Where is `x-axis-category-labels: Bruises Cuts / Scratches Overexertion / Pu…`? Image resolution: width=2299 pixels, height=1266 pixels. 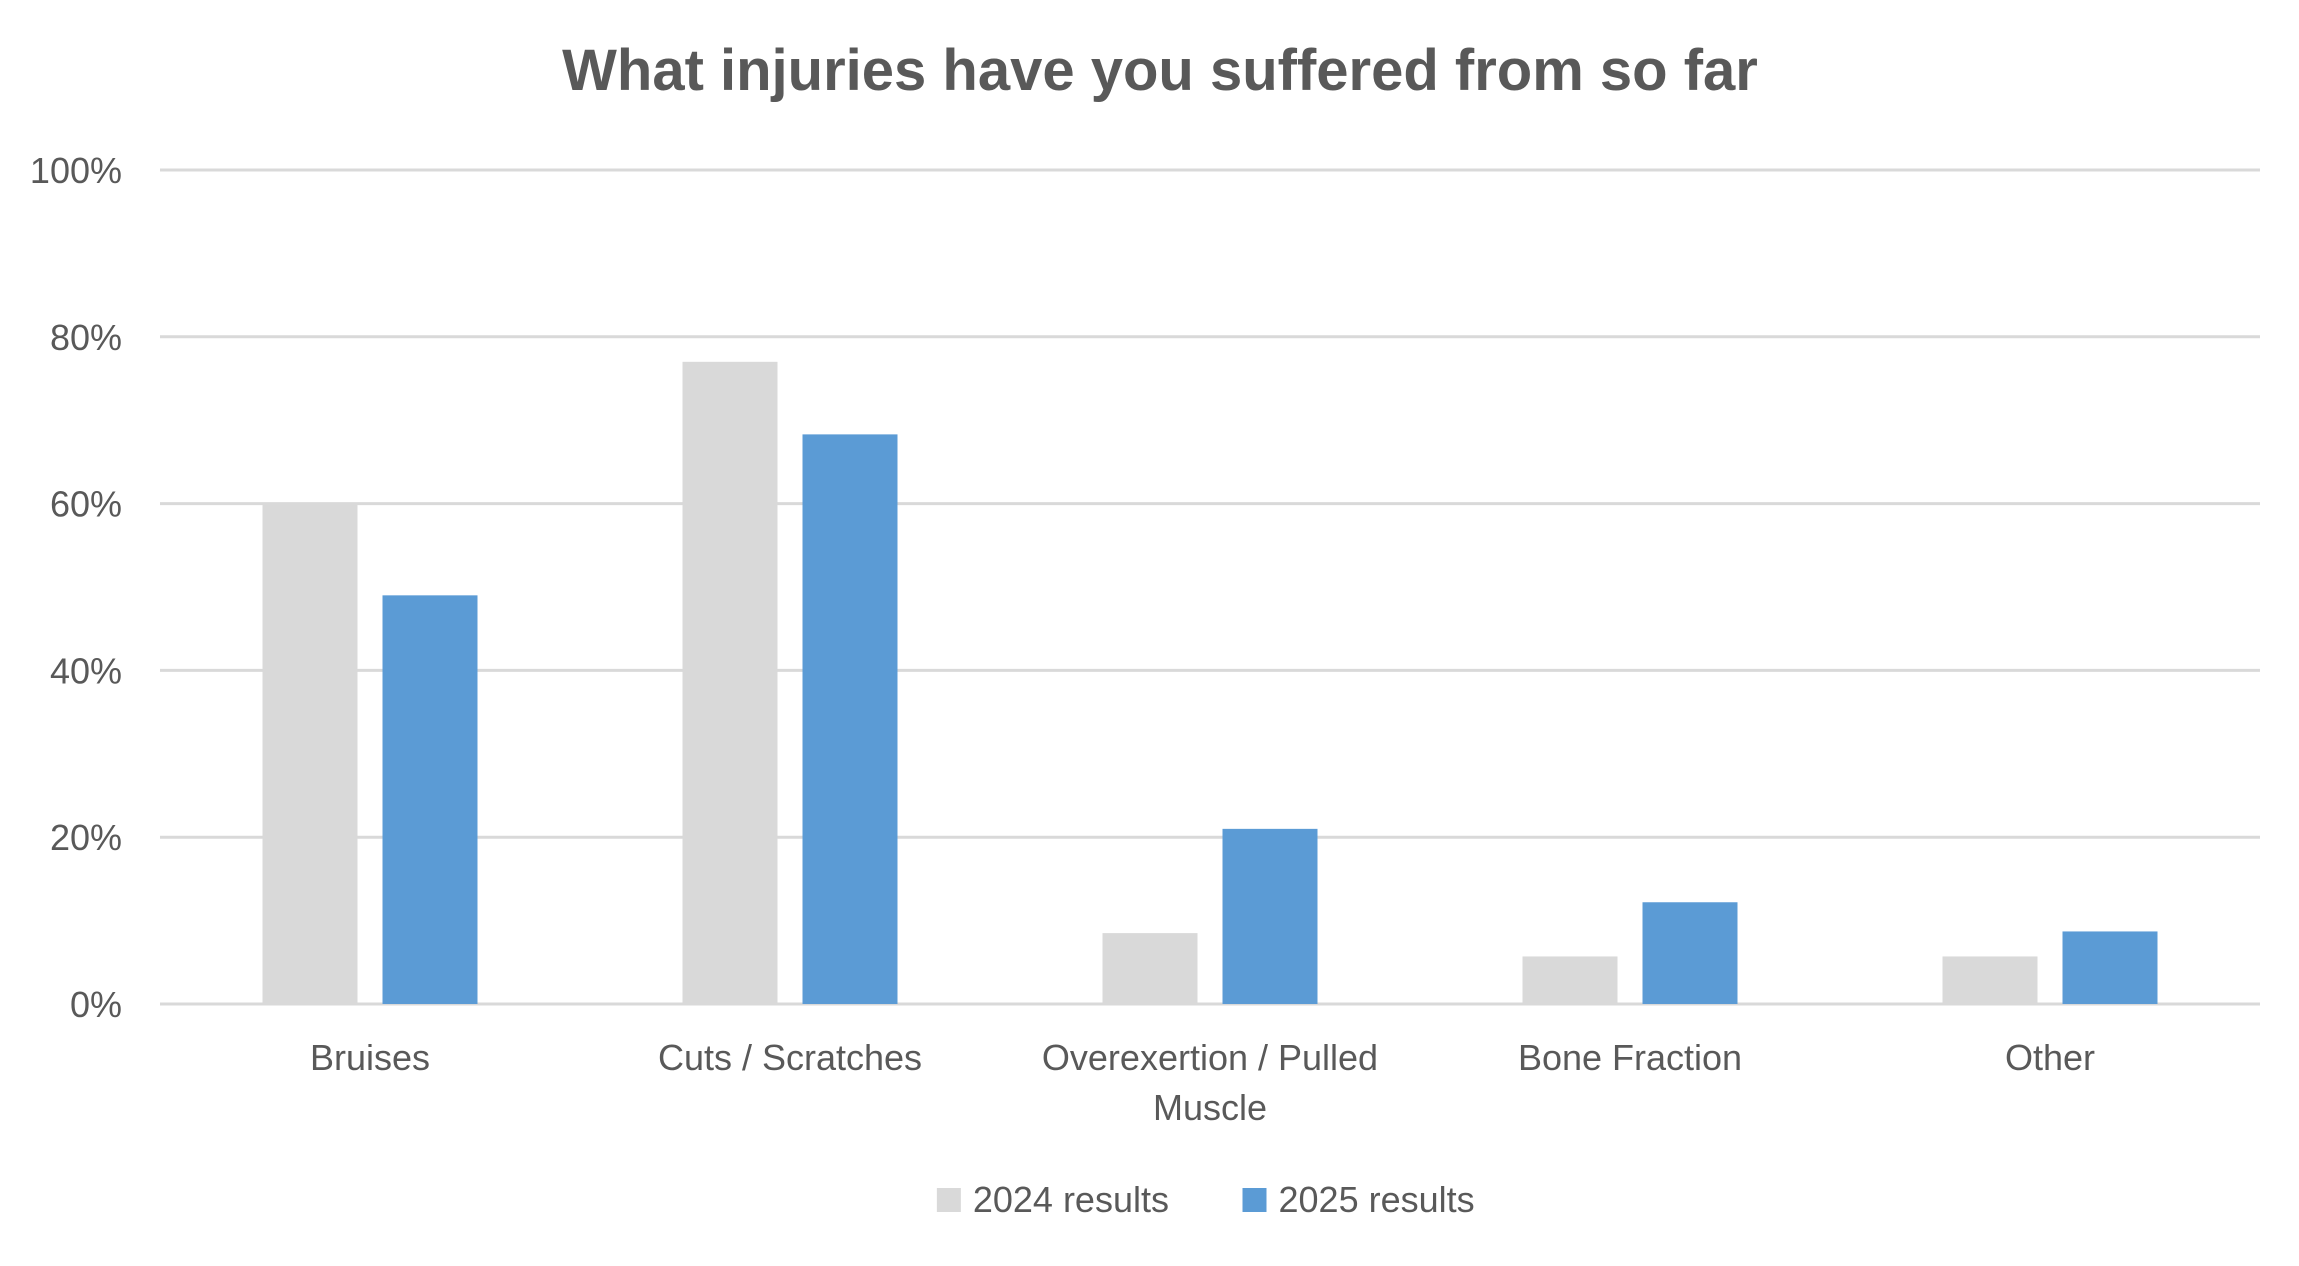 x-axis-category-labels: Bruises Cuts / Scratches Overexertion / Pu… is located at coordinates (1202, 1082).